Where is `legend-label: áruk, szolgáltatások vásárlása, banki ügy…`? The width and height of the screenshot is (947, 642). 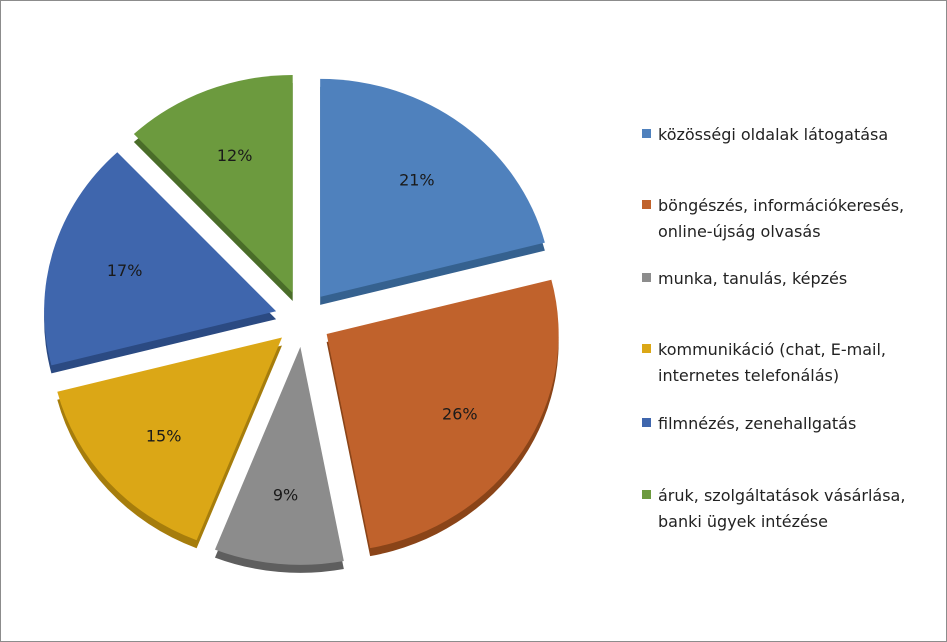
legend-label: áruk, szolgáltatások vásárlása, banki ügy… is located at coordinates (782, 508).